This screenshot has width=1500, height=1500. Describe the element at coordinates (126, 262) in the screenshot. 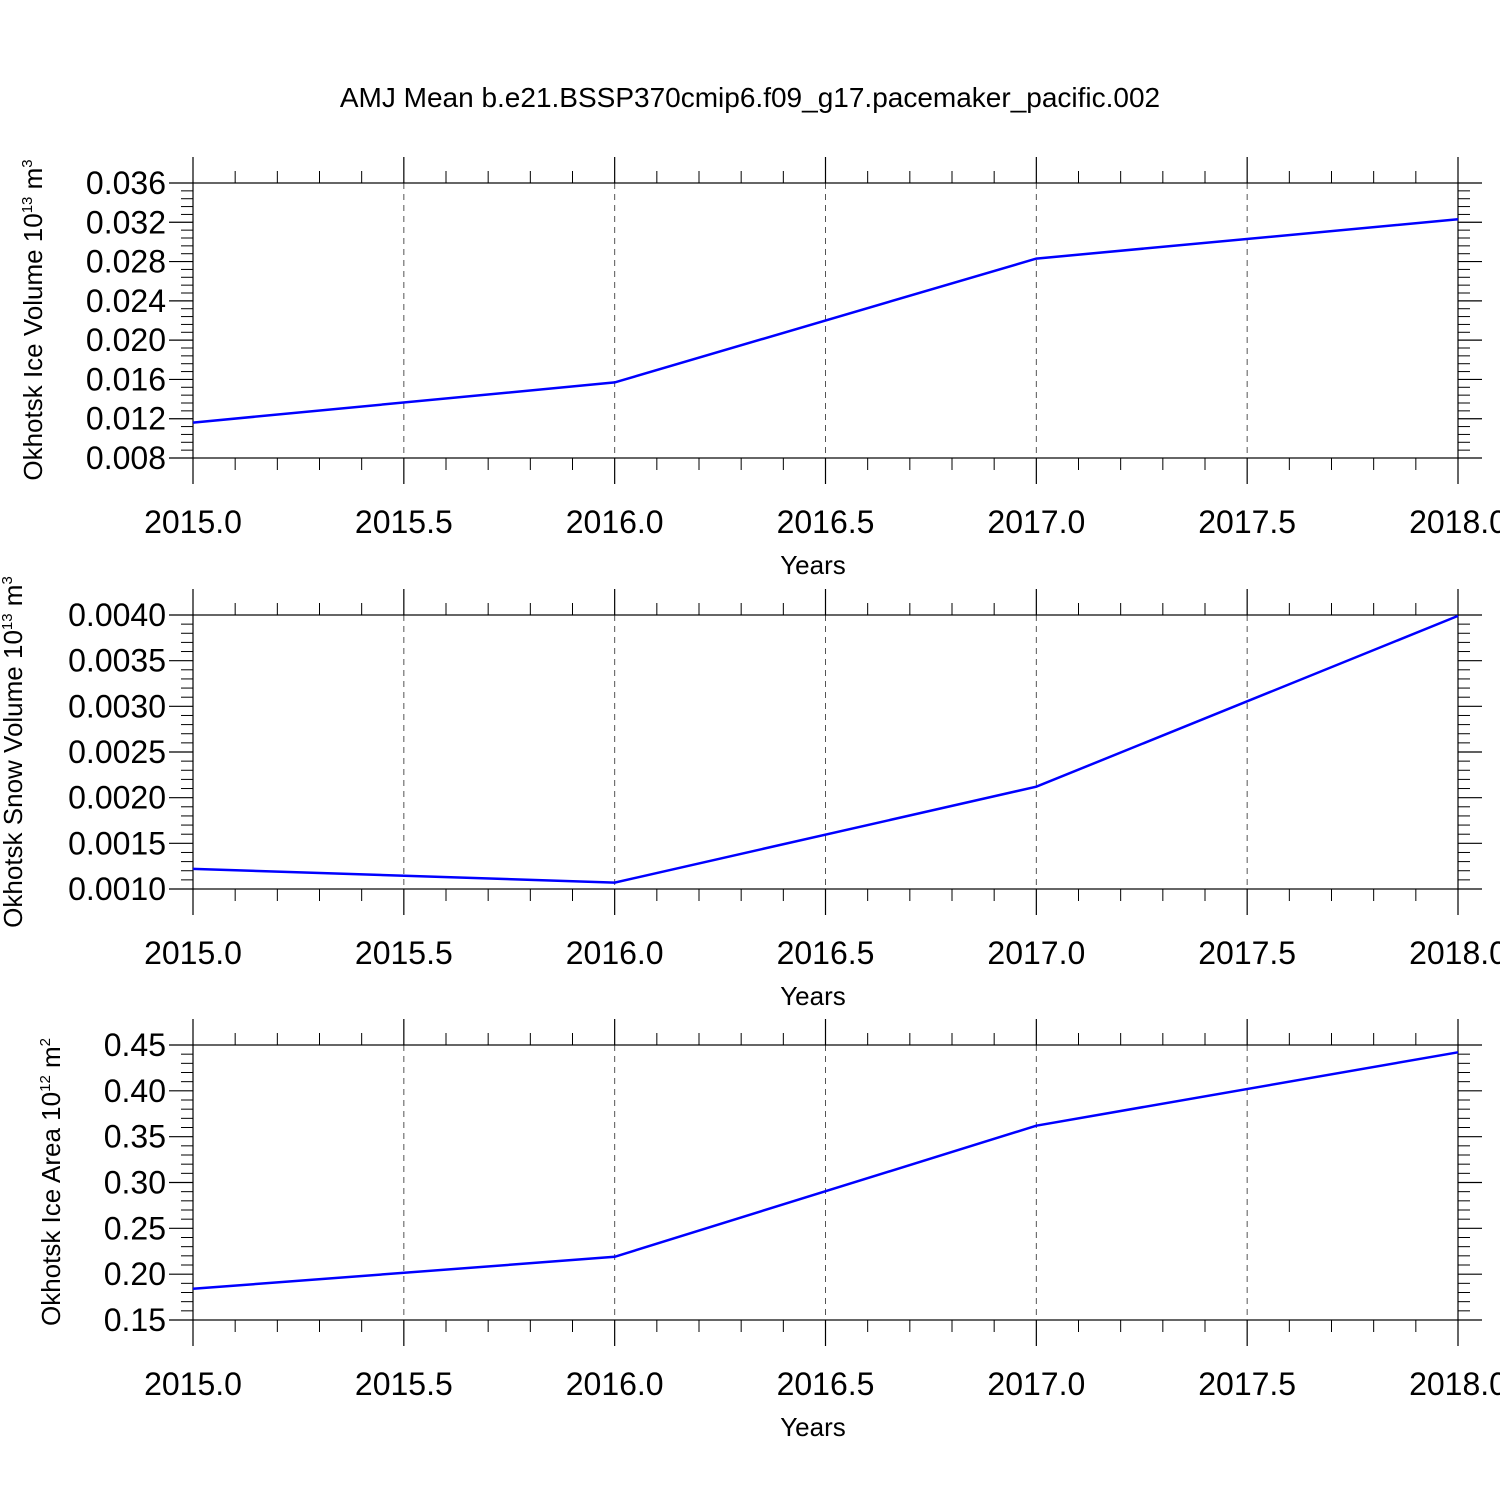

I see `y-tick-label: 0.028` at that location.